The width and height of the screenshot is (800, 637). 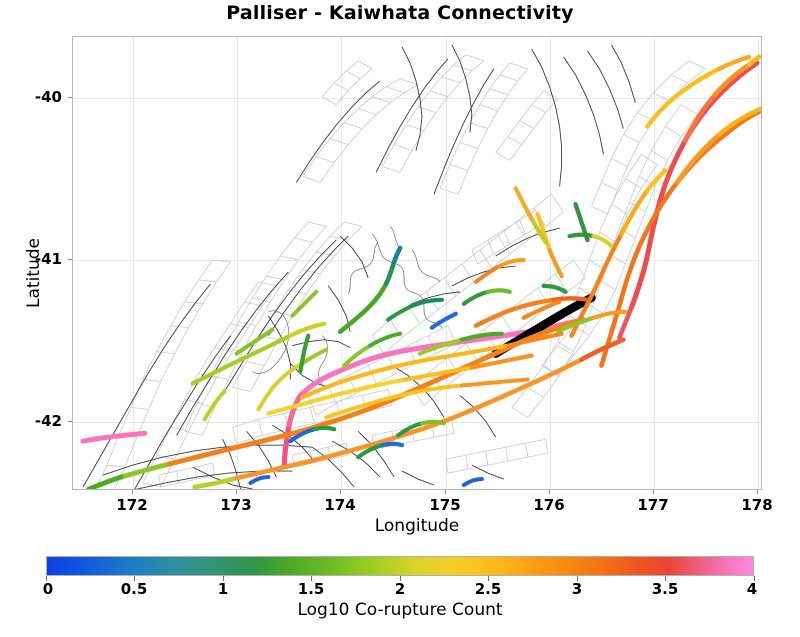 I want to click on colorbar-gradient, so click(x=400, y=566).